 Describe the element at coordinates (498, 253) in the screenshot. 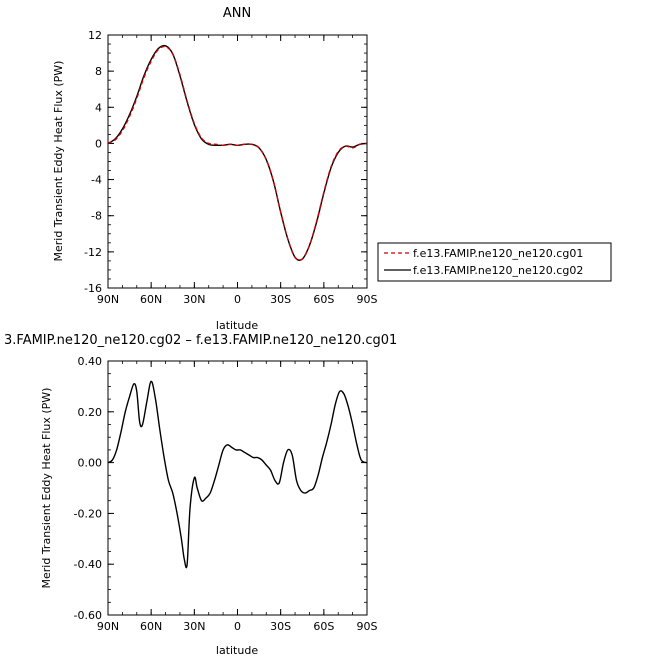

I see `legend-label-cg01: f.e13.FAMIP.ne120_ne120.cg01` at that location.